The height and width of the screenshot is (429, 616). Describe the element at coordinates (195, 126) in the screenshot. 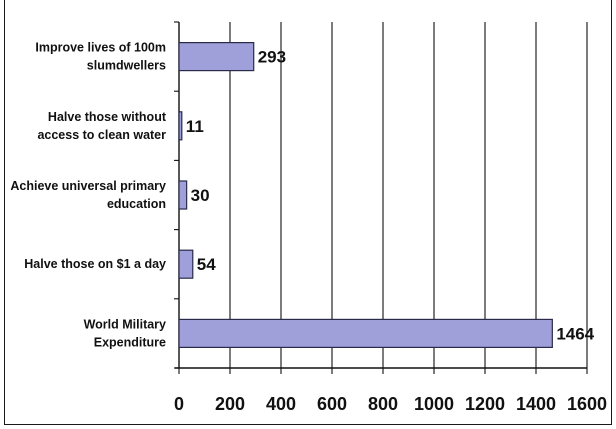

I see `data-label: 11` at that location.